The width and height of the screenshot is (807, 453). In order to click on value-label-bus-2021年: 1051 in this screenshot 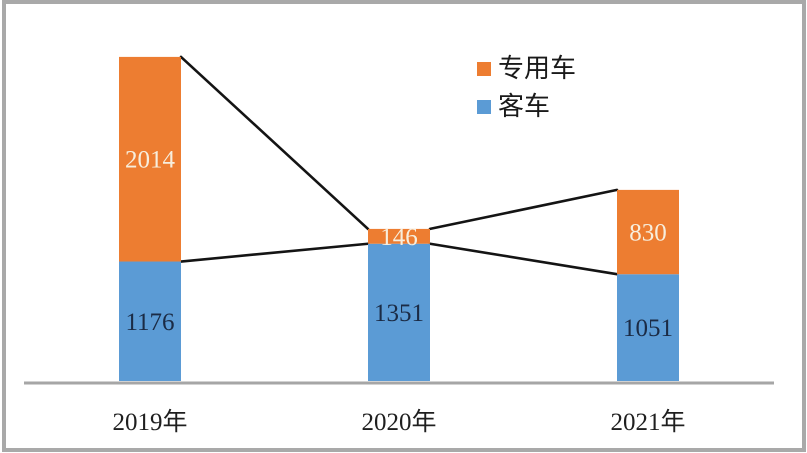, I will do `click(648, 328)`.